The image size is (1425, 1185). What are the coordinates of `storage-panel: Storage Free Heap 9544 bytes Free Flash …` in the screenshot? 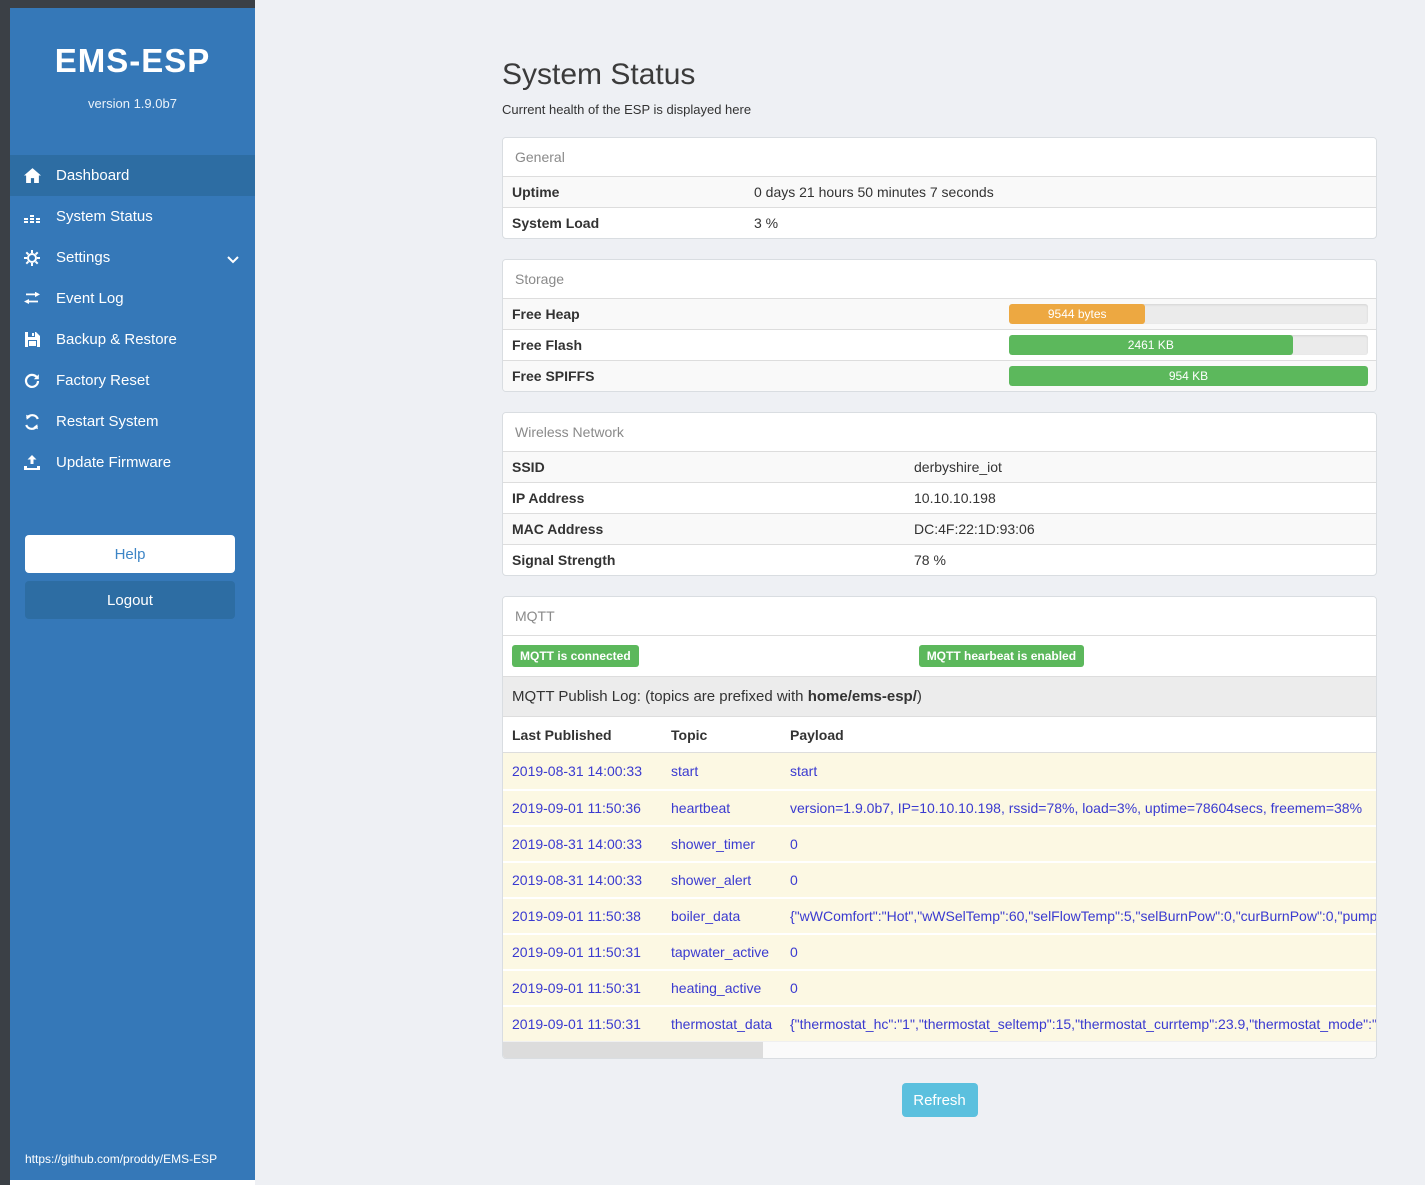 It's located at (939, 325).